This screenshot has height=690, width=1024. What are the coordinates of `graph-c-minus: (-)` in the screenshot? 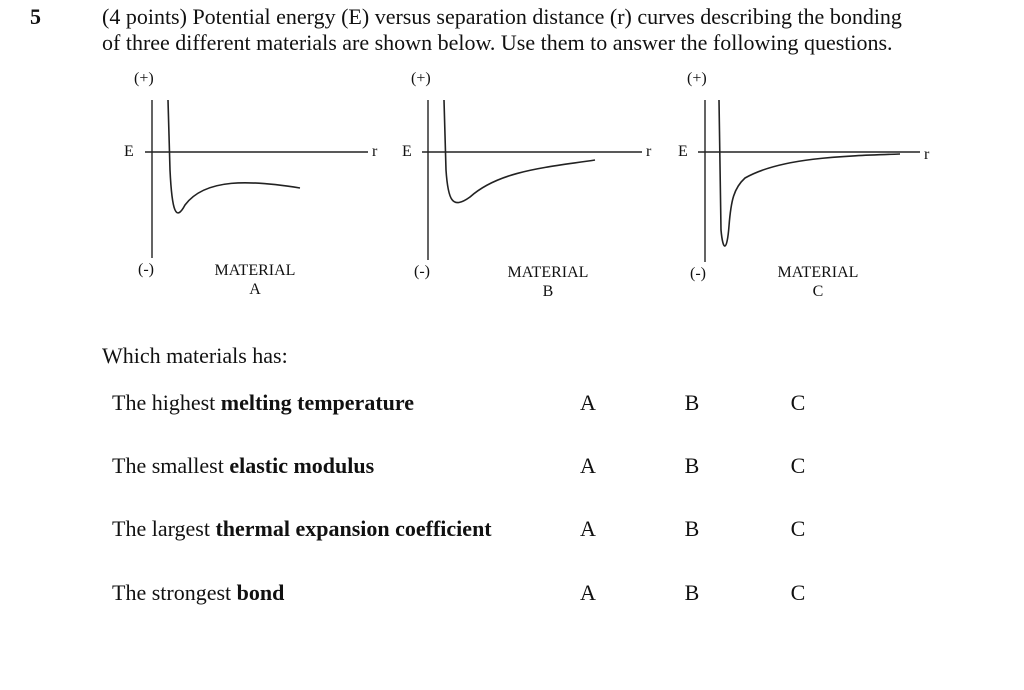 It's located at (698, 273).